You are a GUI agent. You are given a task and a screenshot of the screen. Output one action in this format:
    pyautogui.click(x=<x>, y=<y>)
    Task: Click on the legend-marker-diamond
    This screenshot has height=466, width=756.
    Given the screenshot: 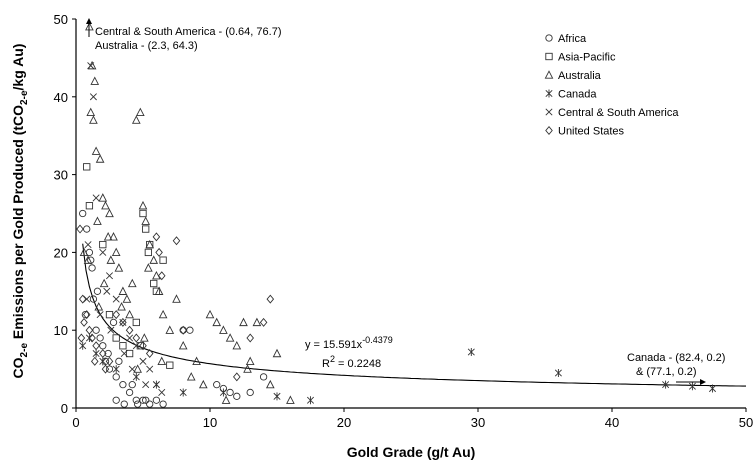 What is the action you would take?
    pyautogui.click(x=549, y=130)
    